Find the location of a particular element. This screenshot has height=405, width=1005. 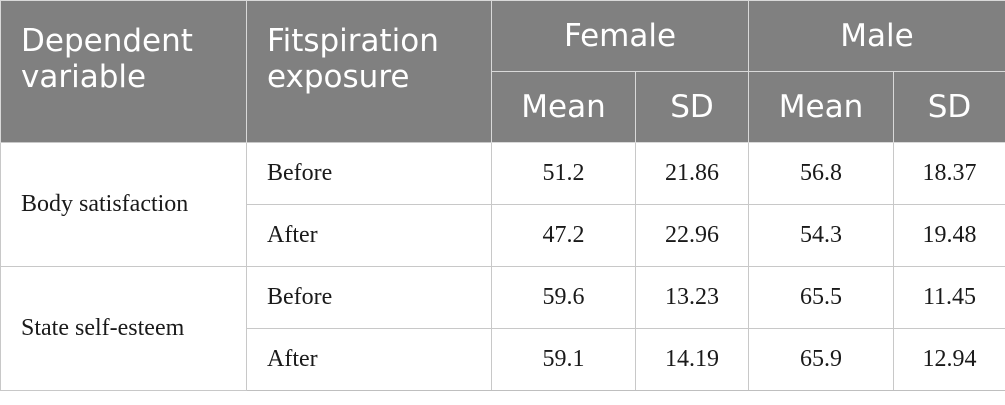

header-female-sd: SD is located at coordinates (692, 107).